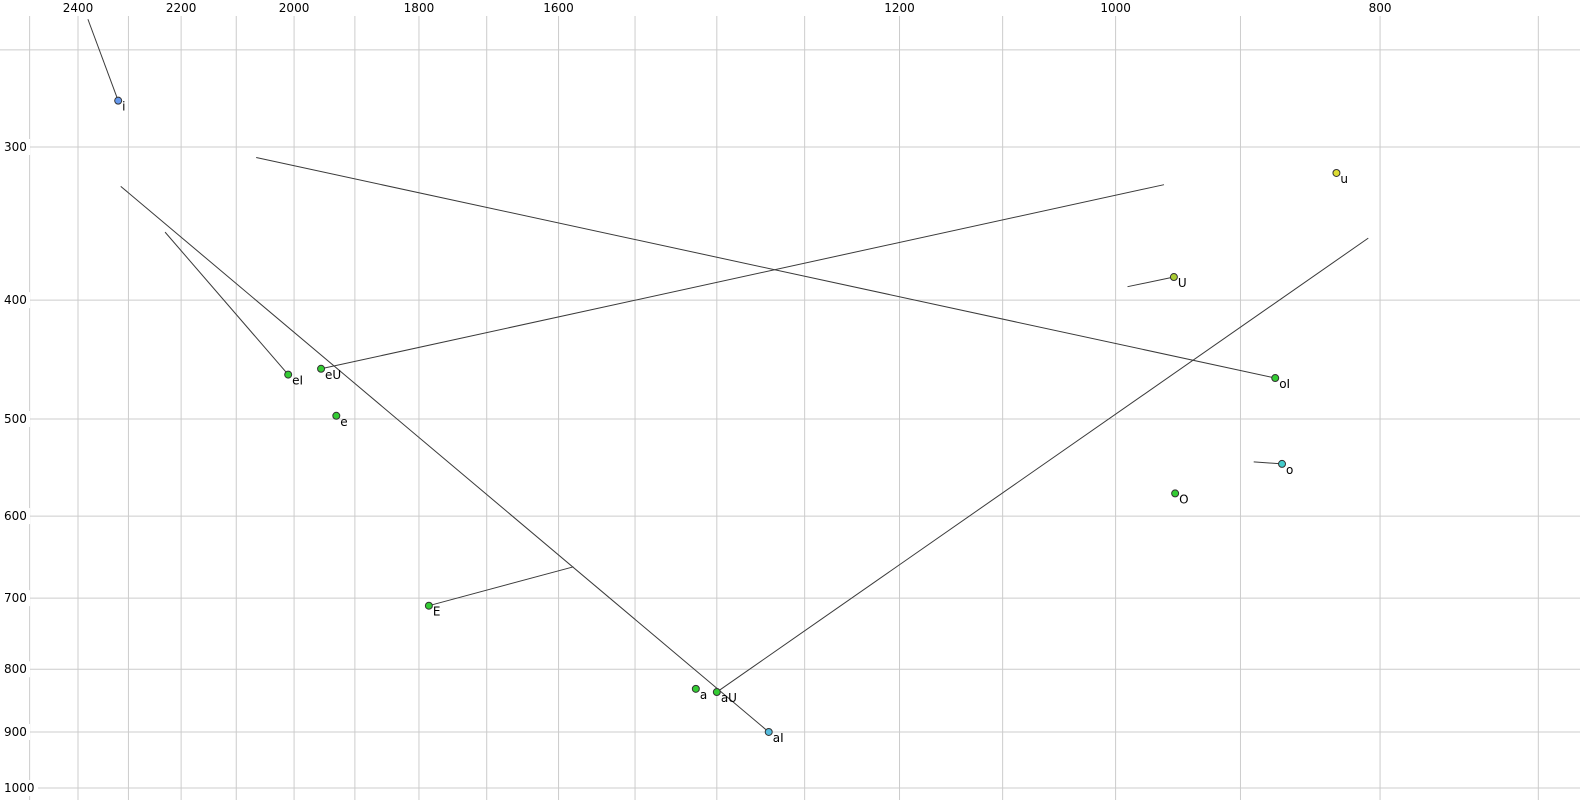 This screenshot has width=1580, height=800. Describe the element at coordinates (1344, 179) in the screenshot. I see `data-point-label-u: u` at that location.